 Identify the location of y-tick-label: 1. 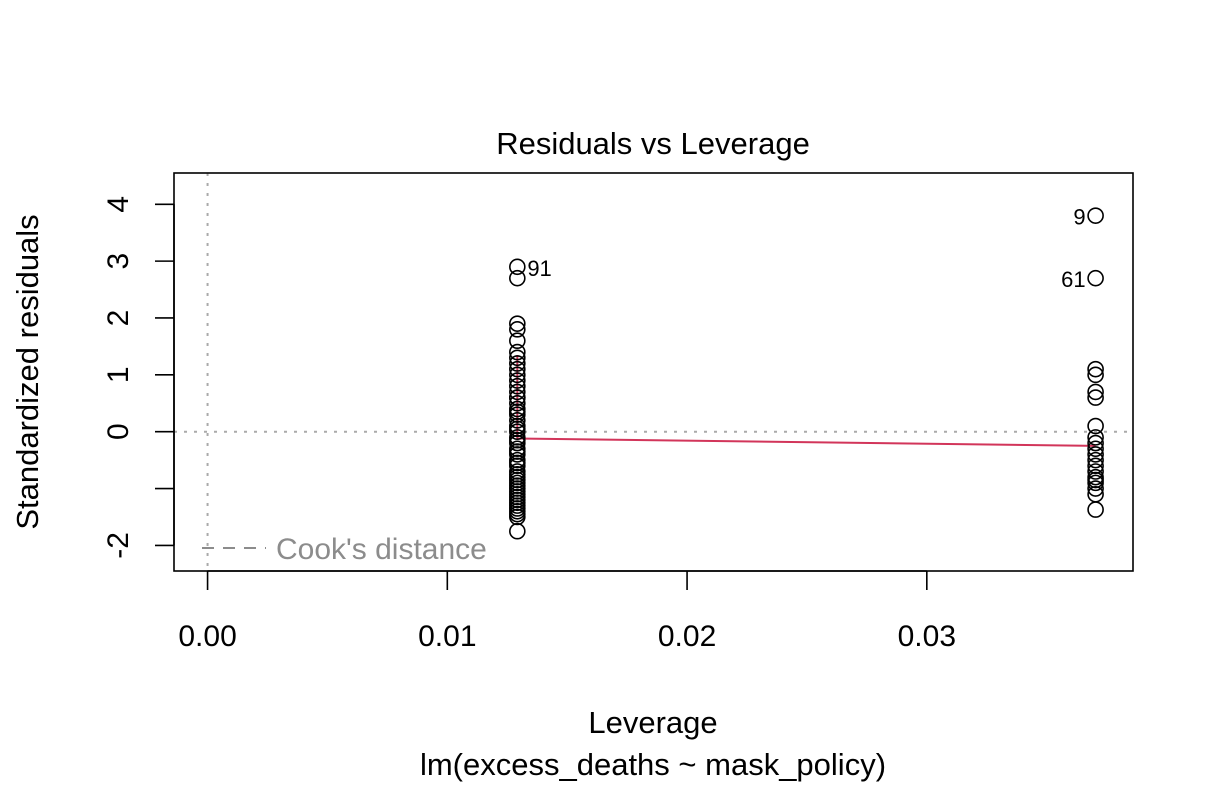
(118, 374).